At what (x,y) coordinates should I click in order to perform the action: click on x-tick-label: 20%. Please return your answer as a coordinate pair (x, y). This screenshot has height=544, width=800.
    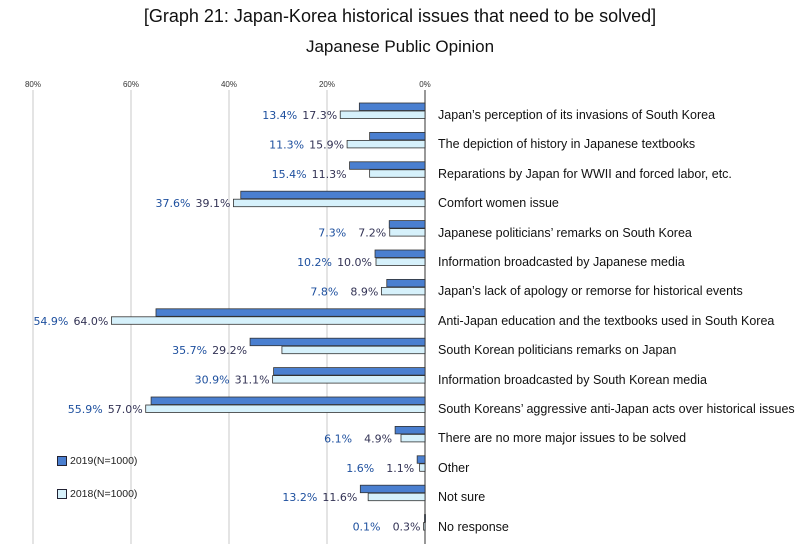
    Looking at the image, I should click on (327, 84).